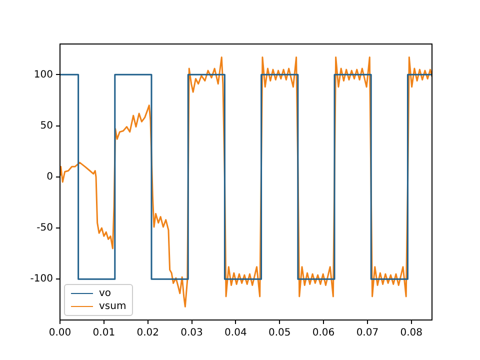 The image size is (480, 360). What do you see at coordinates (323, 333) in the screenshot?
I see `x-tick-label: 0.06` at bounding box center [323, 333].